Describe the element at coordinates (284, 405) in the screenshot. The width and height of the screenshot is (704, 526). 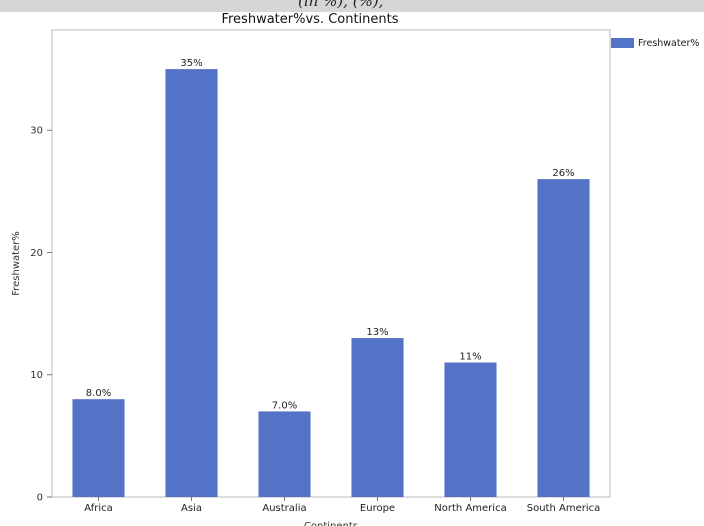
I see `bar-value-label: 7.0%` at that location.